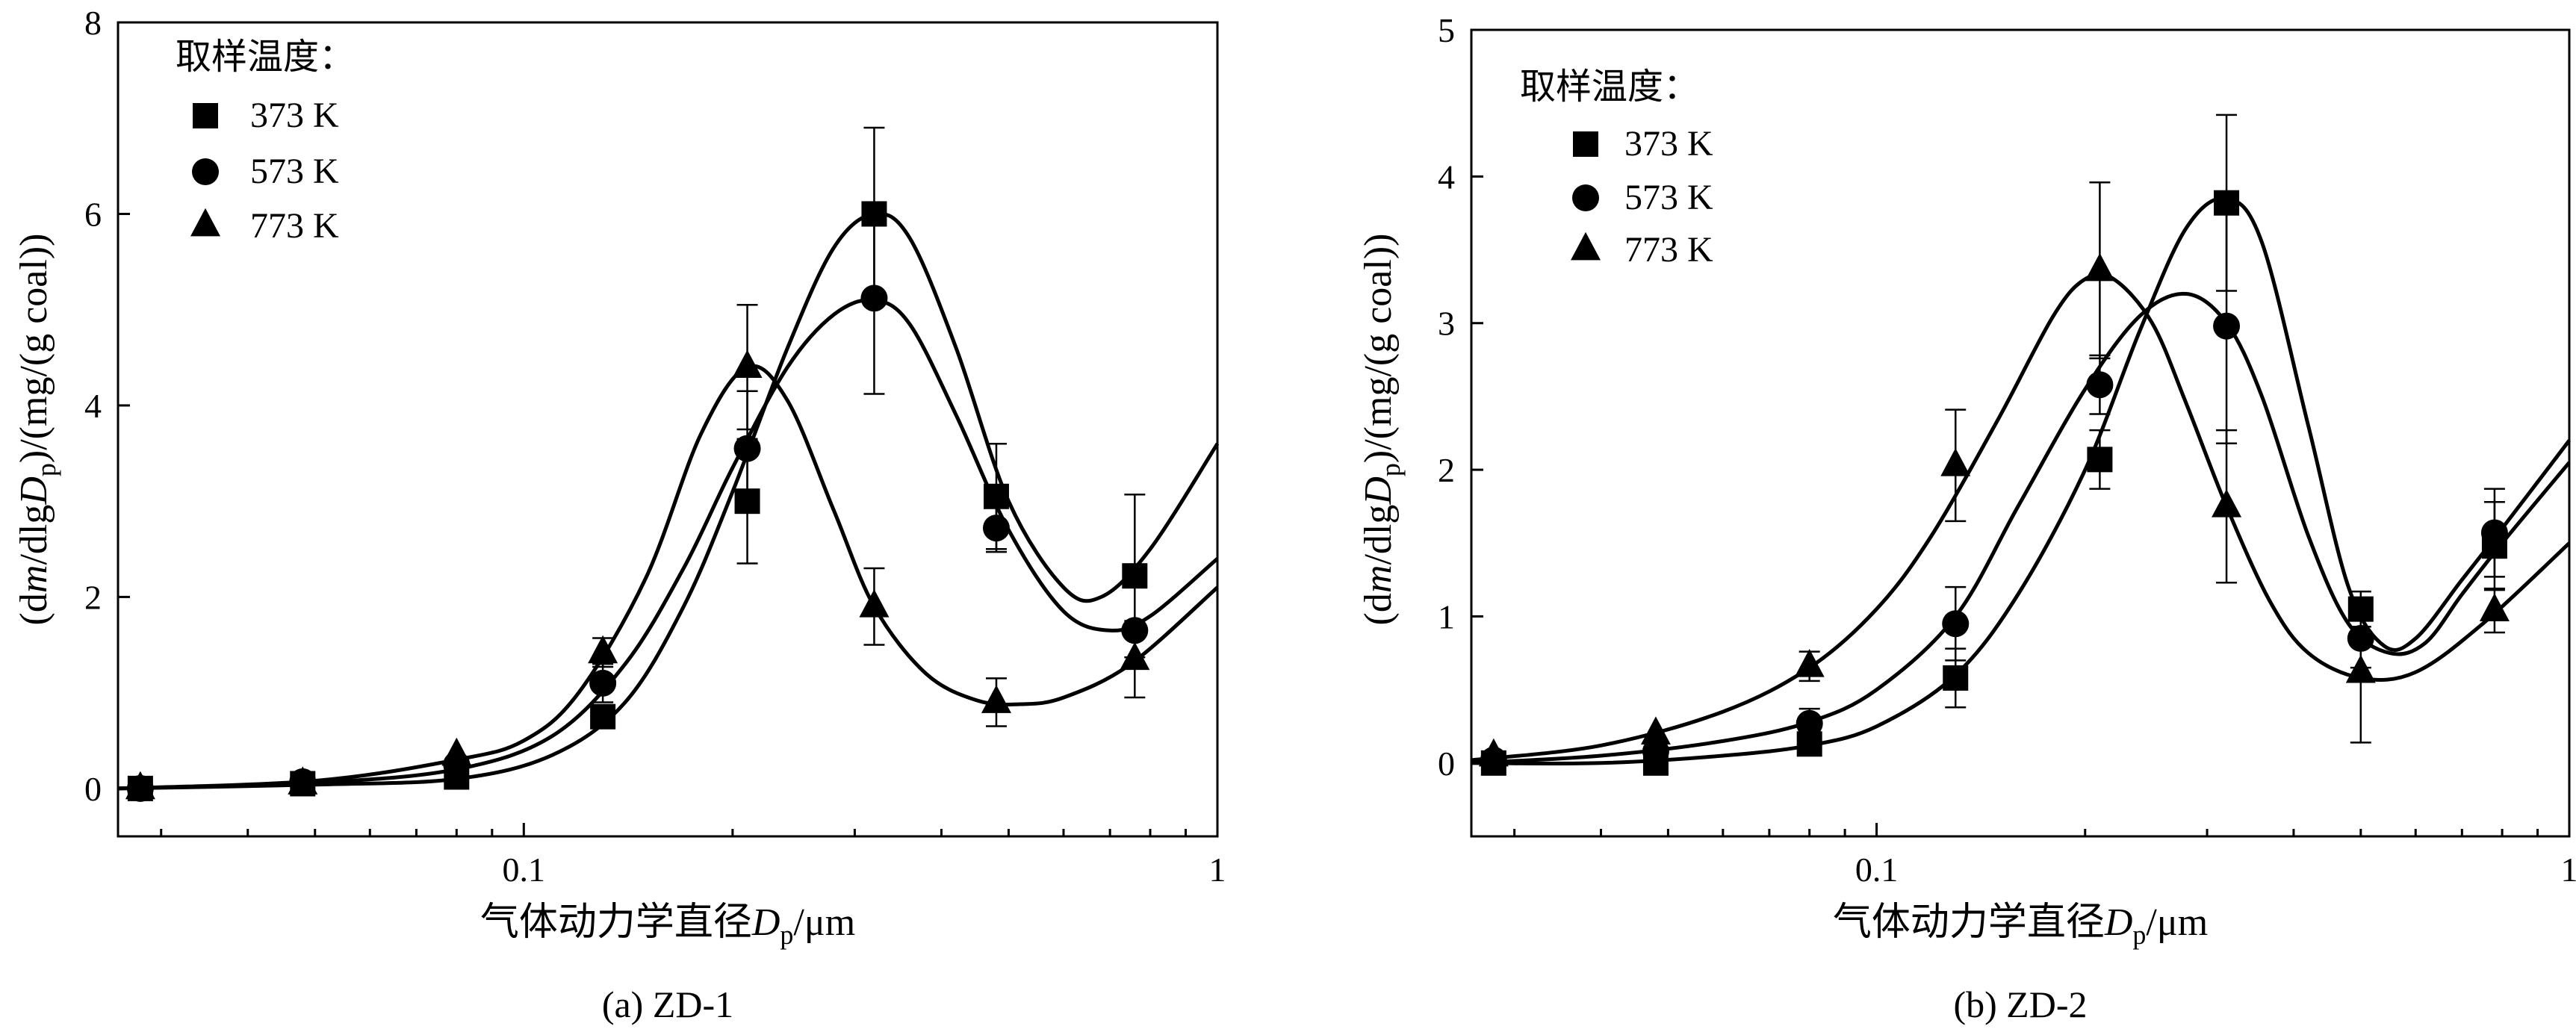 This screenshot has width=2576, height=1032. I want to click on panel-a-legend-marker-373k, so click(206, 115).